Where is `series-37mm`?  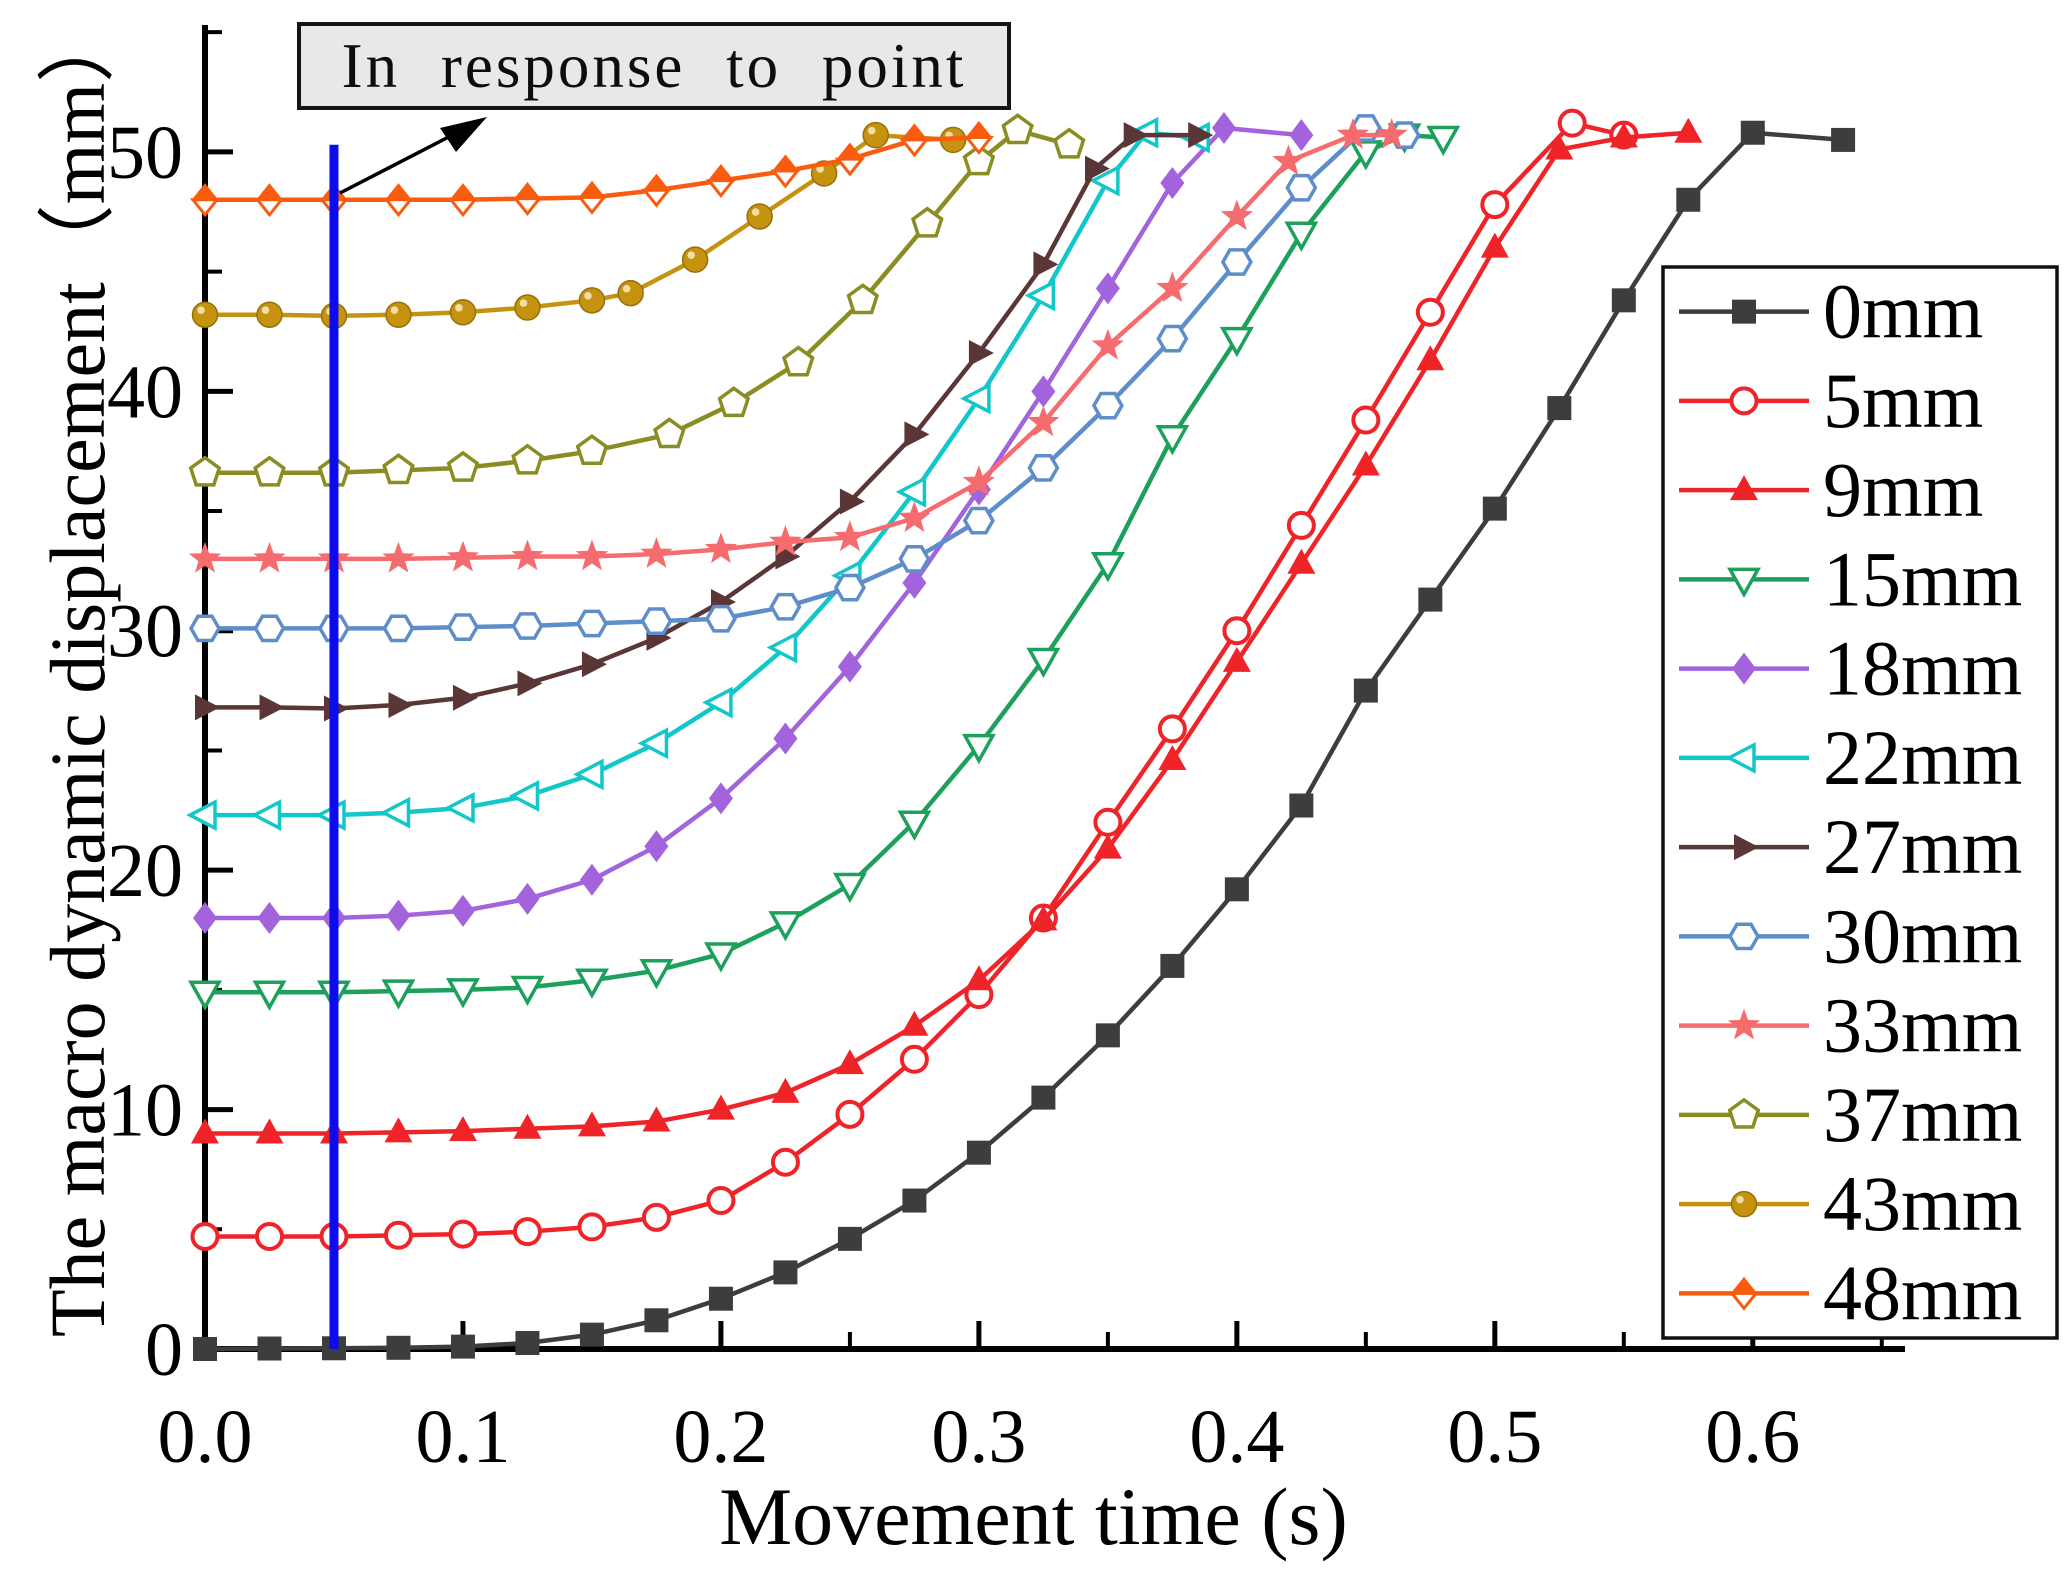
series-37mm is located at coordinates (637, 300).